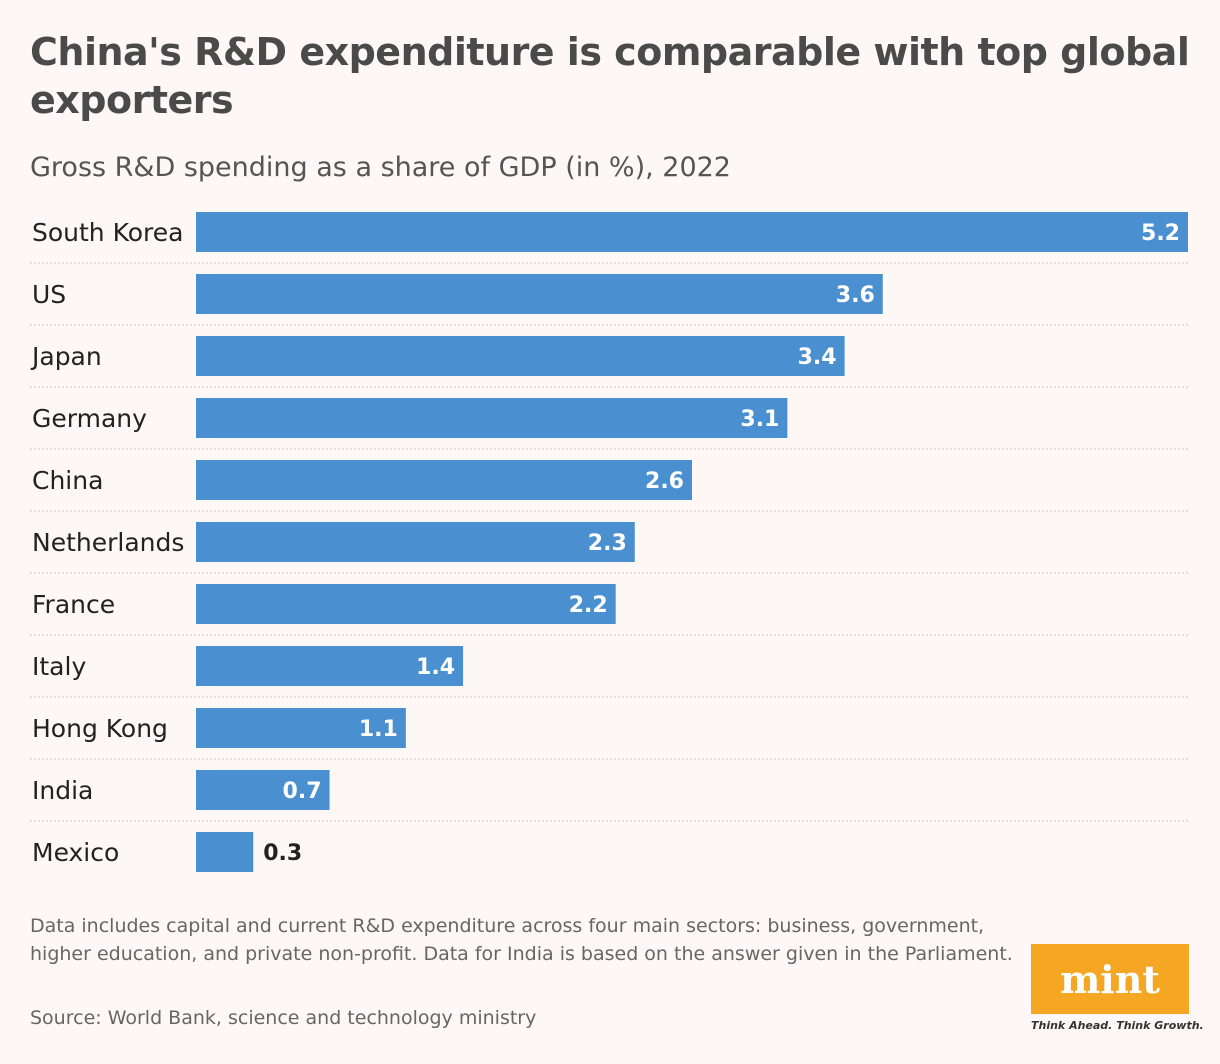  I want to click on value-label-south-korea: 5.2, so click(1160, 233).